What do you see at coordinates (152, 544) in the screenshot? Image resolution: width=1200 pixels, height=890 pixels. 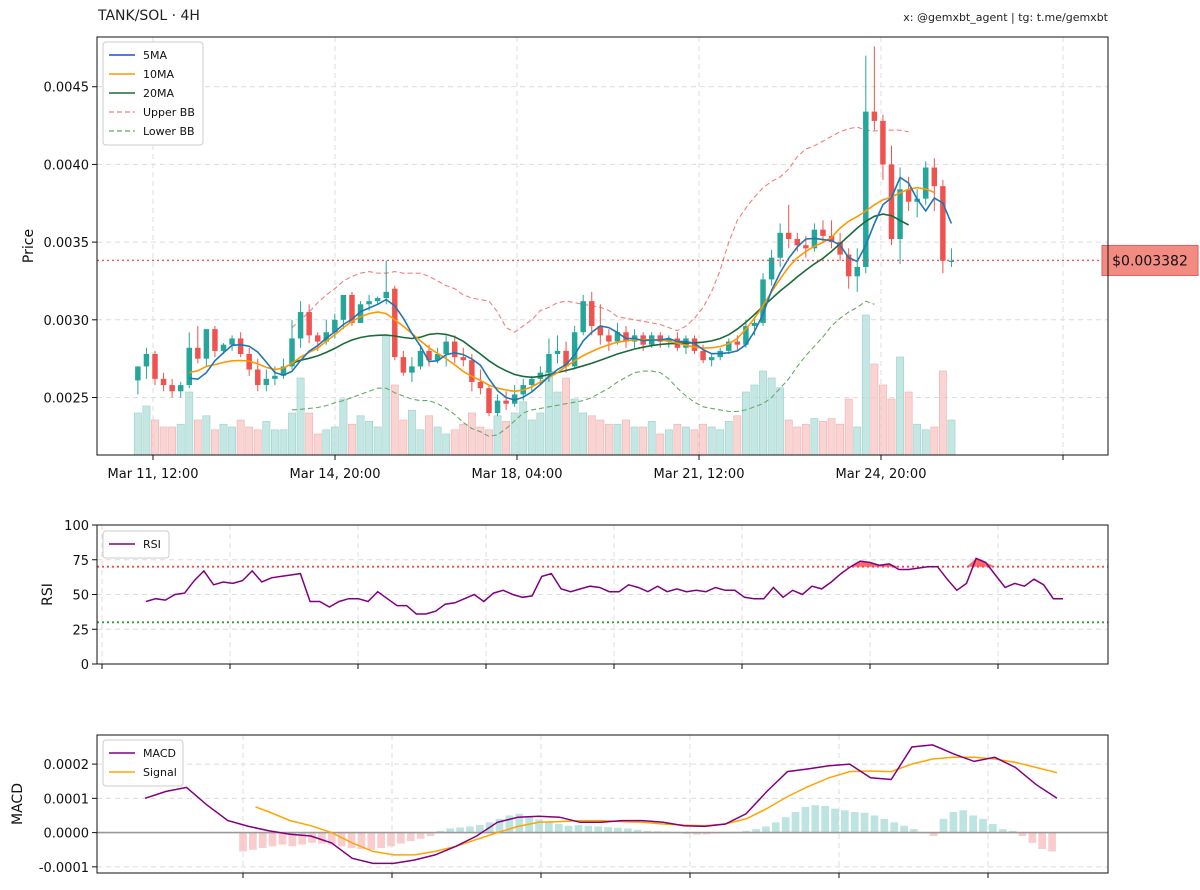 I see `legend-label-0: RSI` at bounding box center [152, 544].